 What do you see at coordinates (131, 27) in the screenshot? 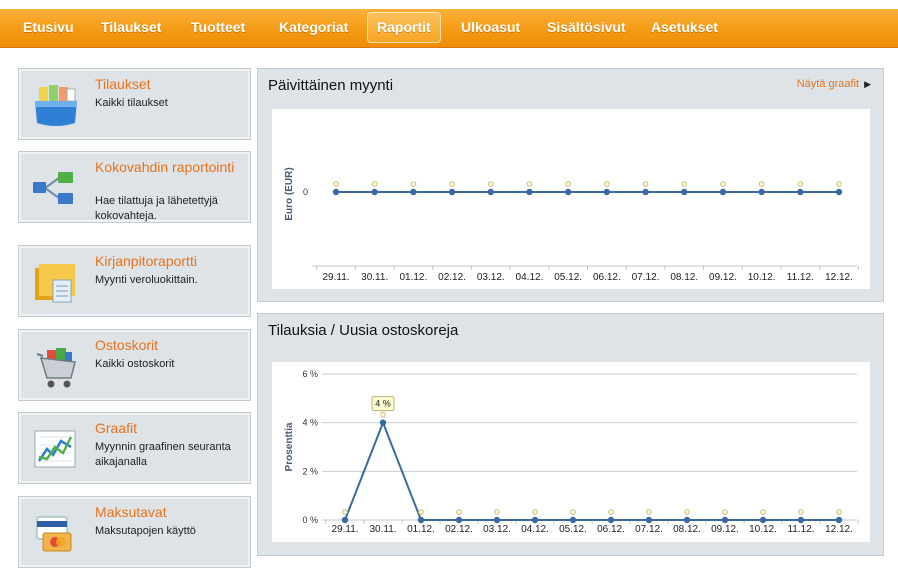
I see `nav-tilaukset: Tilaukset` at bounding box center [131, 27].